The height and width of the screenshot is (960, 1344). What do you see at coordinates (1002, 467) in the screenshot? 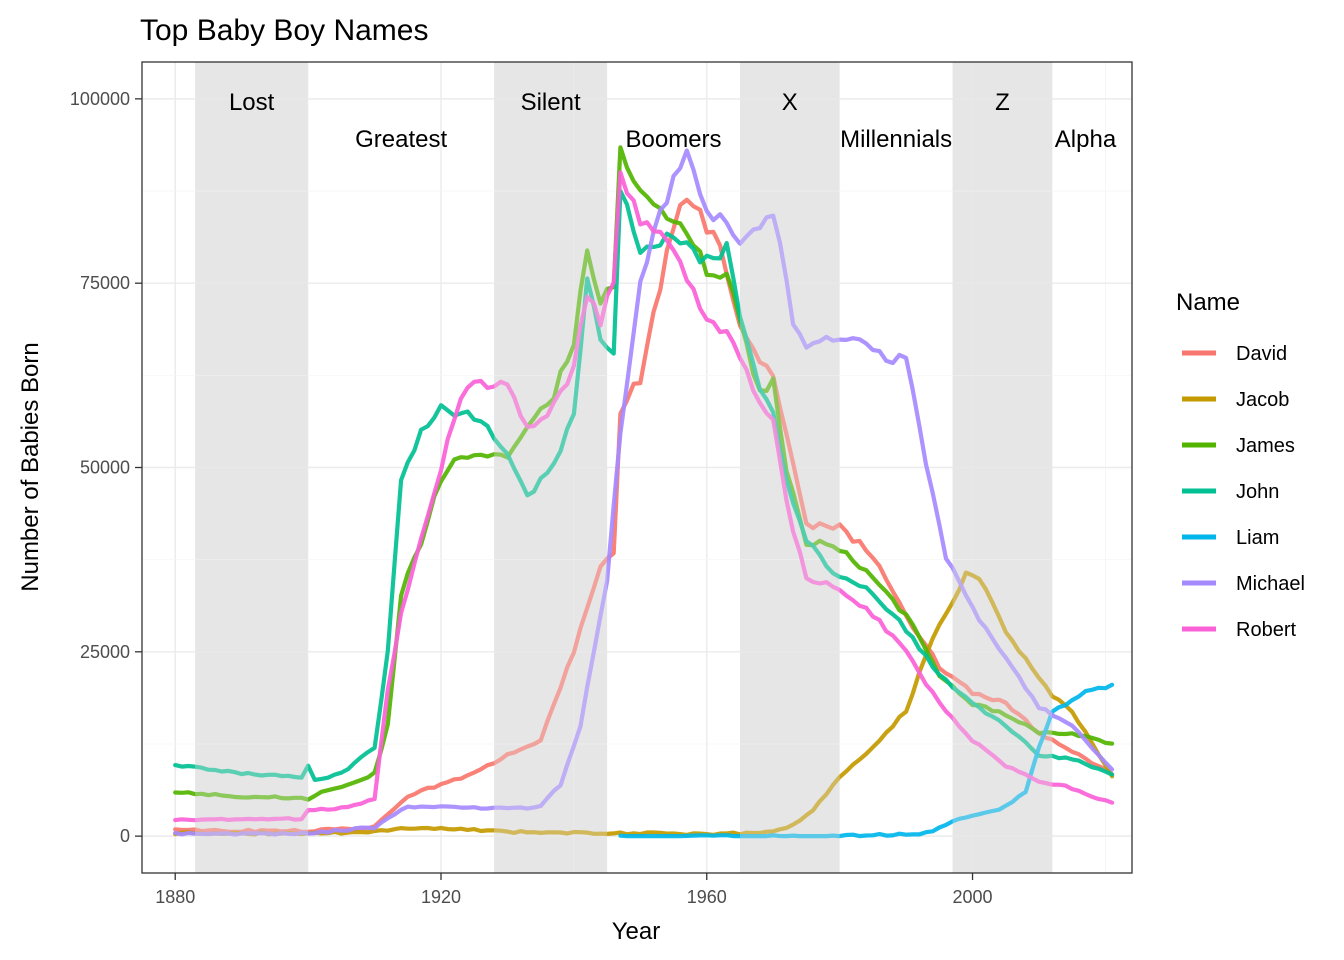
I see `generation-band-overlay-z` at bounding box center [1002, 467].